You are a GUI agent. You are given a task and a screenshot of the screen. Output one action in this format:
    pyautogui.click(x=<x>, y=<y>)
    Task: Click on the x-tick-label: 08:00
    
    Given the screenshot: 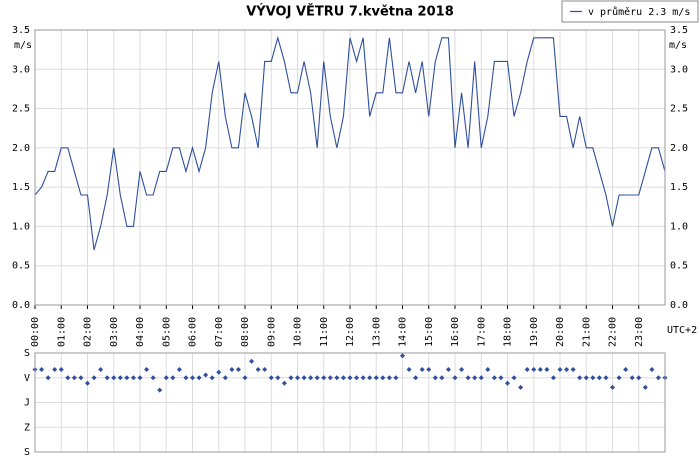 What is the action you would take?
    pyautogui.click(x=245, y=332)
    